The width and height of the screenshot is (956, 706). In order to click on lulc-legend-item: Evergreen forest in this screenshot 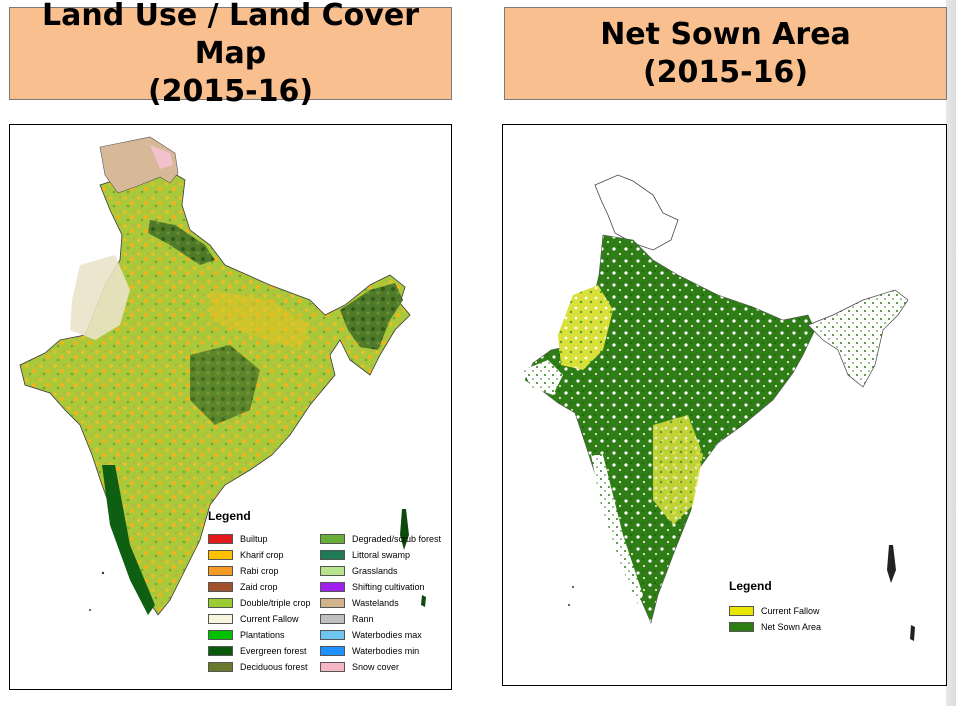, I will do `click(257, 651)`.